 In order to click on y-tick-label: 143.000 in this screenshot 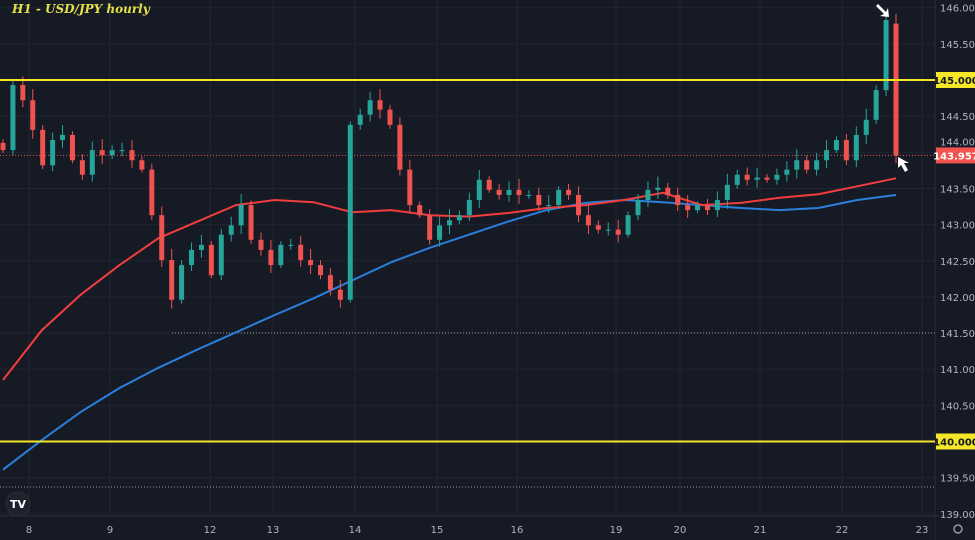, I will do `click(957, 226)`.